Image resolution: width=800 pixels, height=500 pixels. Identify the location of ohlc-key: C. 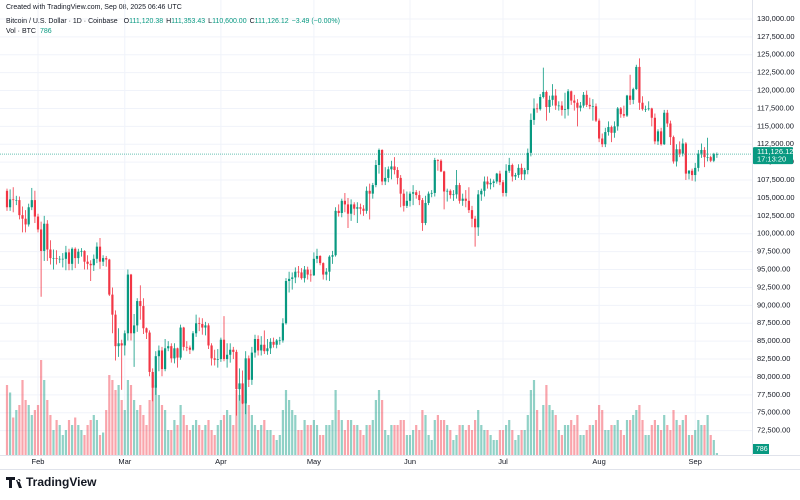
(252, 21).